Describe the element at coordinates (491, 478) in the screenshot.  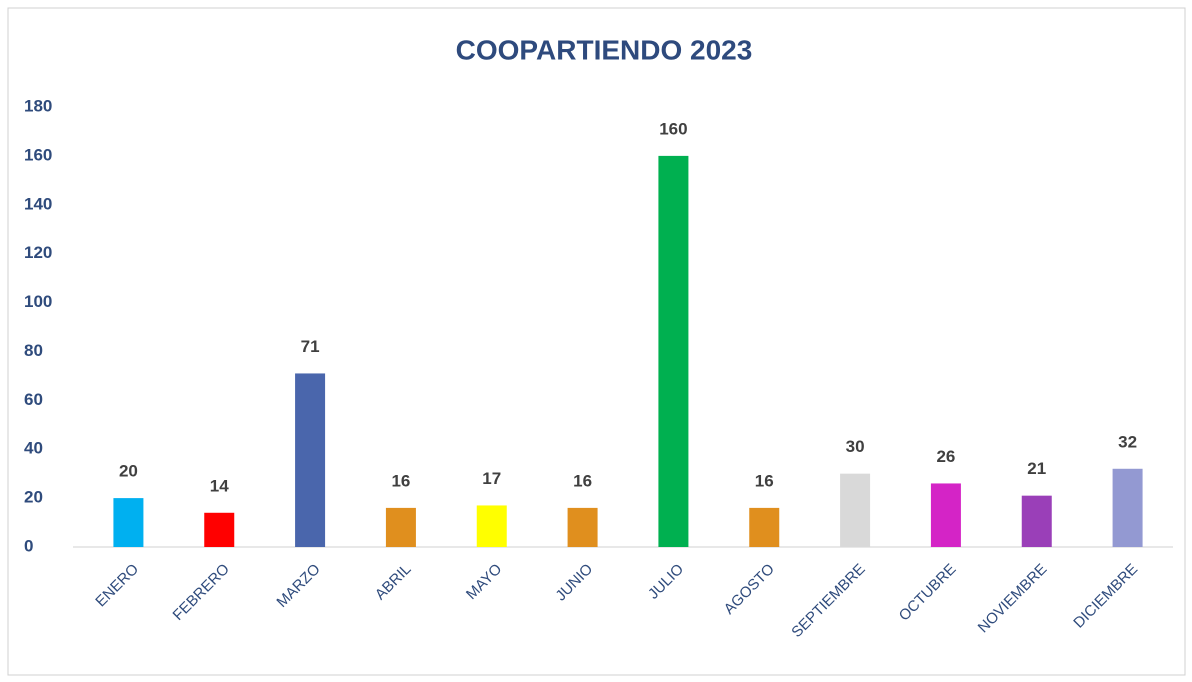
I see `data-label: 17` at that location.